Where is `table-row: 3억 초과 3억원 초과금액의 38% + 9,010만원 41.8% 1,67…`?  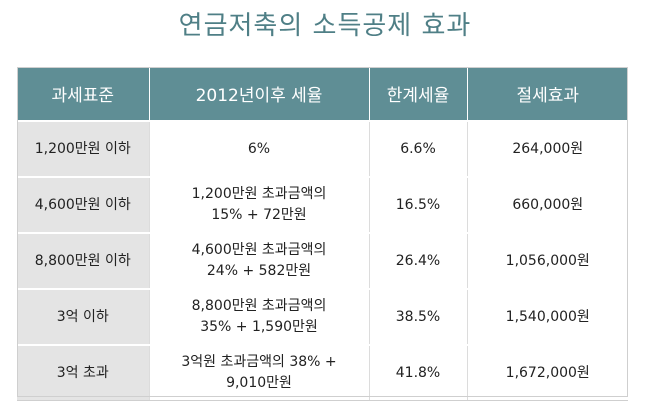 table-row: 3억 초과 3억원 초과금액의 38% + 9,010만원 41.8% 1,67… is located at coordinates (322, 372).